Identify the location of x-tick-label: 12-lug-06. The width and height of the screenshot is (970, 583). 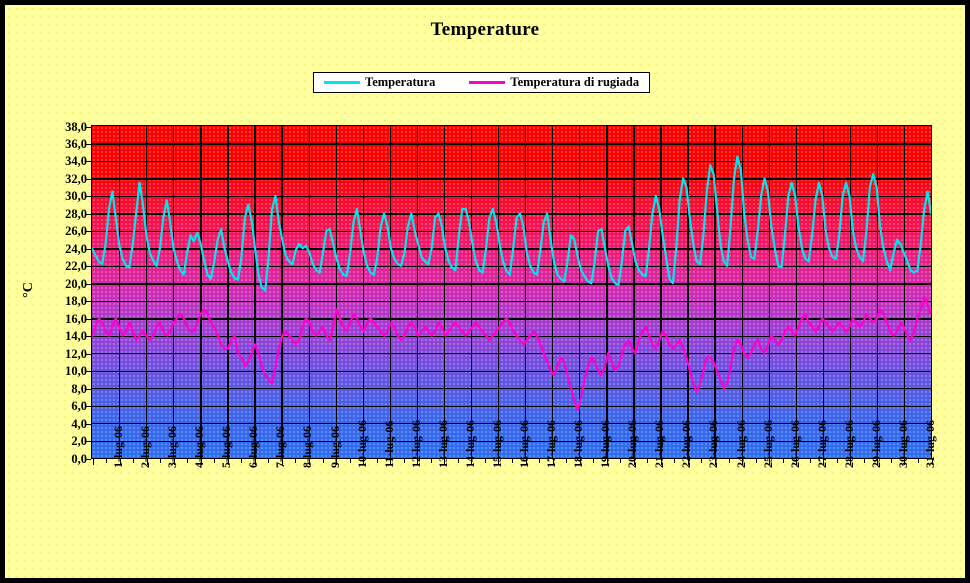
(415, 444).